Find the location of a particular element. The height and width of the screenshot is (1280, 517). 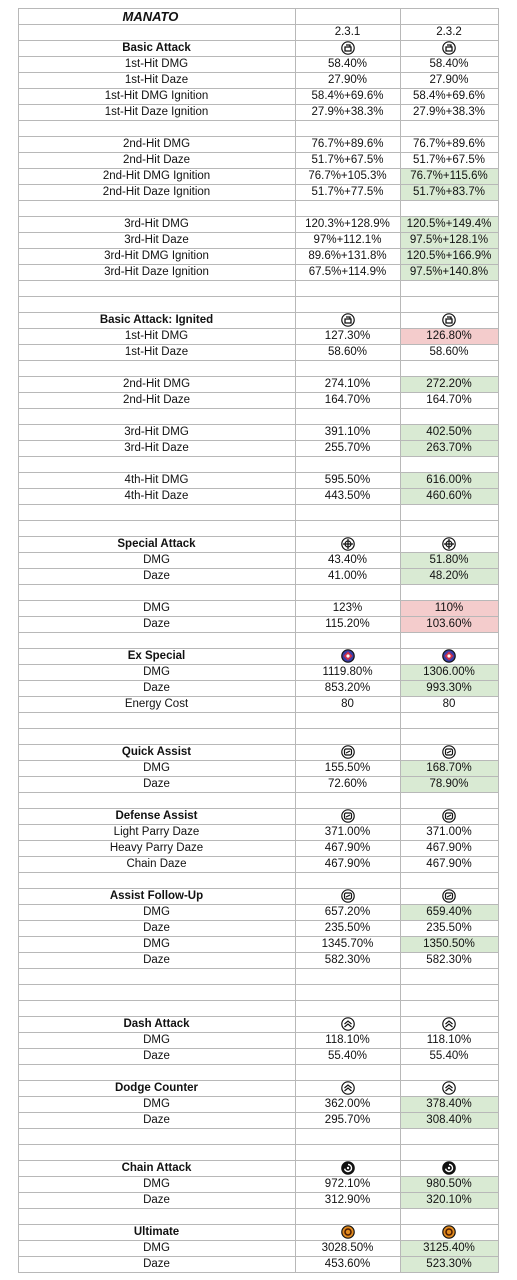

new-value: 659.40% is located at coordinates (449, 913).